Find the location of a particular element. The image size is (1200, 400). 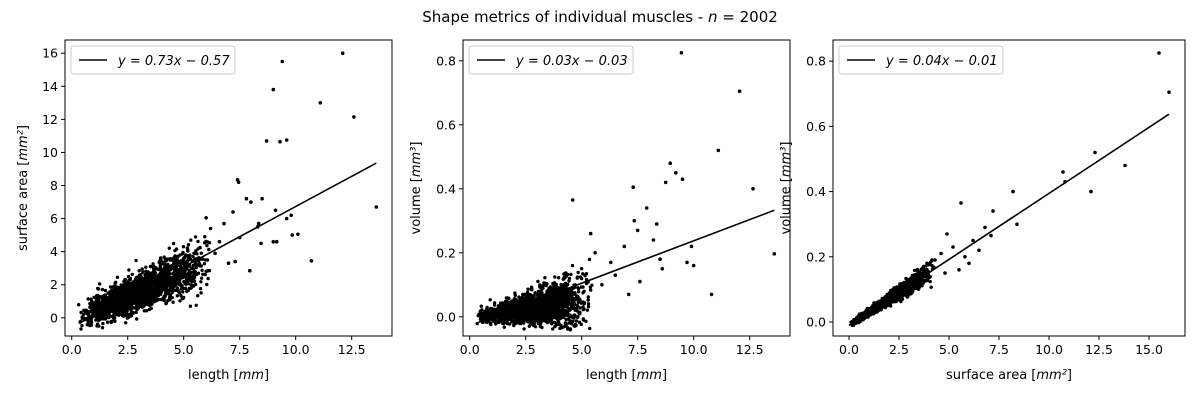

y-tick-label: 0.0 is located at coordinates (446, 316).